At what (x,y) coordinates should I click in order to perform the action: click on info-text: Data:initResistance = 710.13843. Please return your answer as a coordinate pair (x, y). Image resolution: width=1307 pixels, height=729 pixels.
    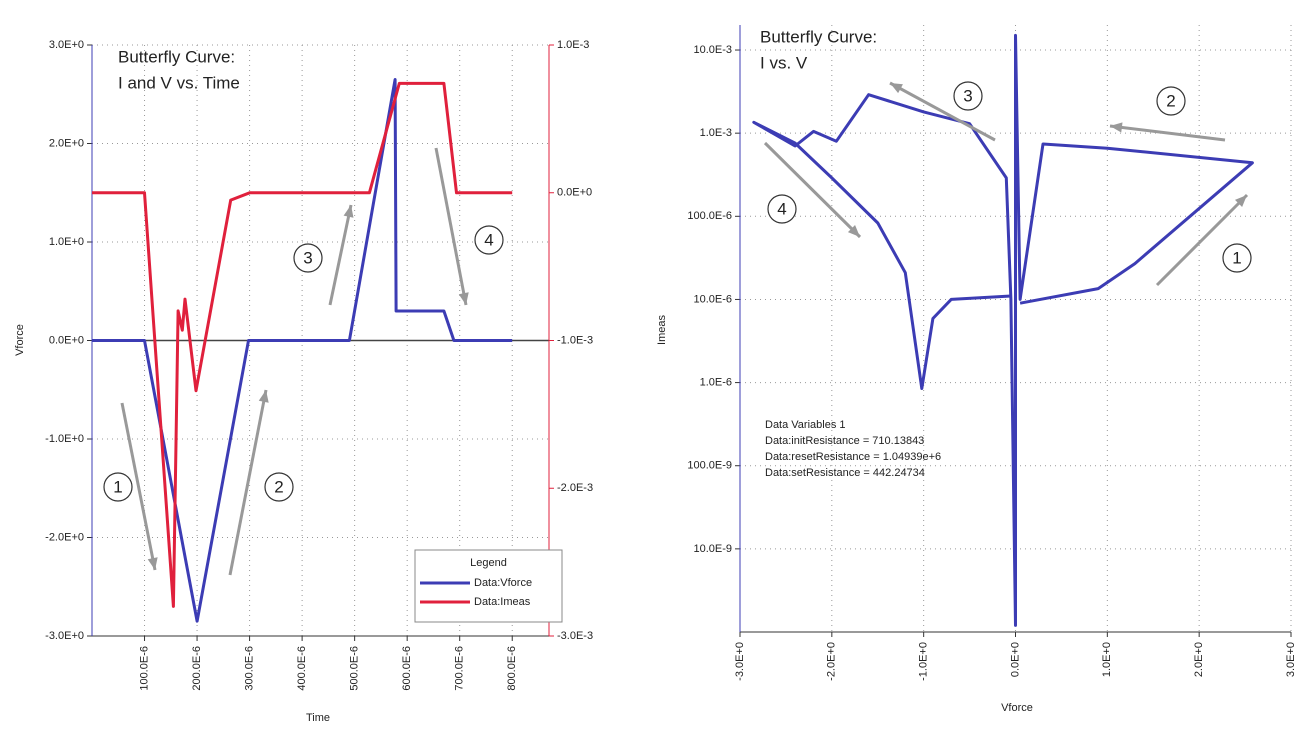
    Looking at the image, I should click on (844, 441).